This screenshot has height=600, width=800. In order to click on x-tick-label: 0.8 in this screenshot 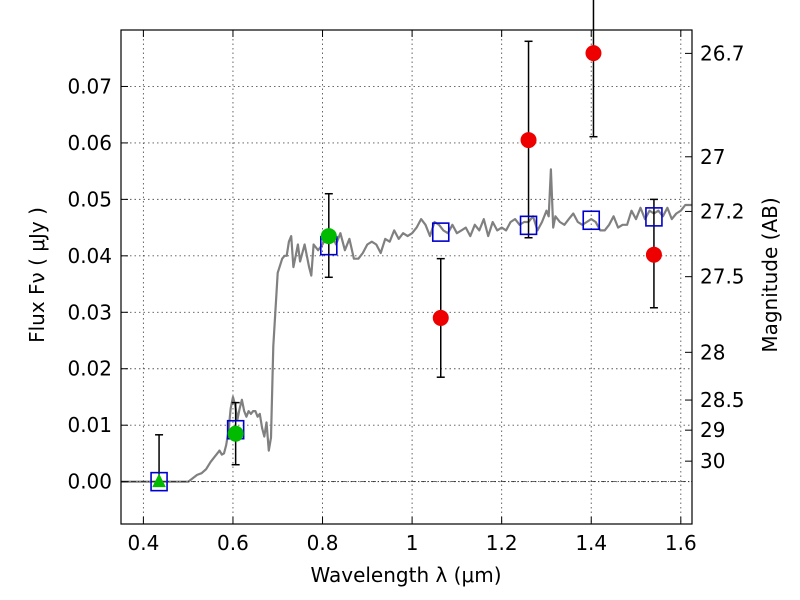, I will do `click(323, 543)`.